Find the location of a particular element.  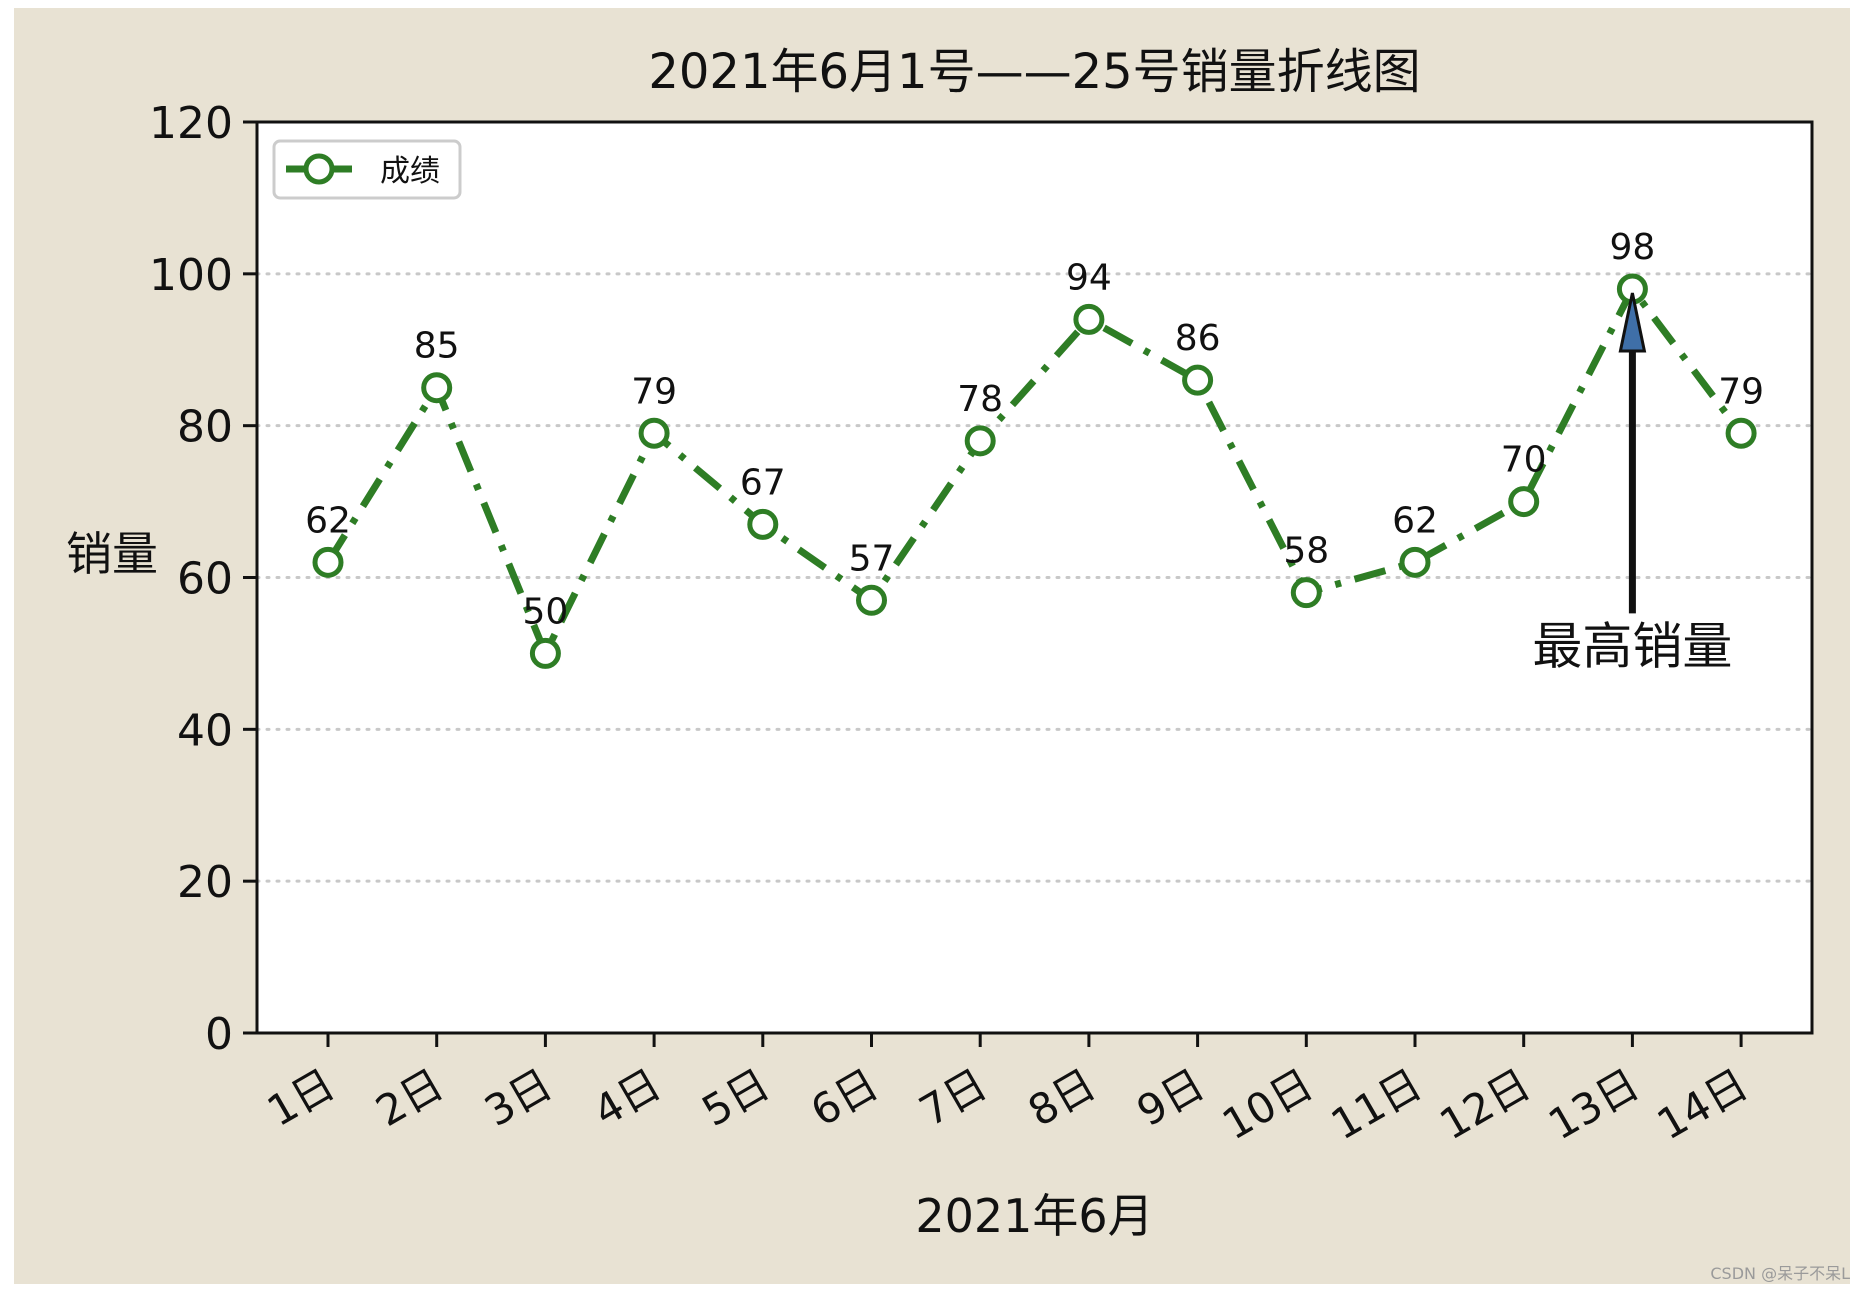

y-axis-label: 销量 is located at coordinates (112, 554).